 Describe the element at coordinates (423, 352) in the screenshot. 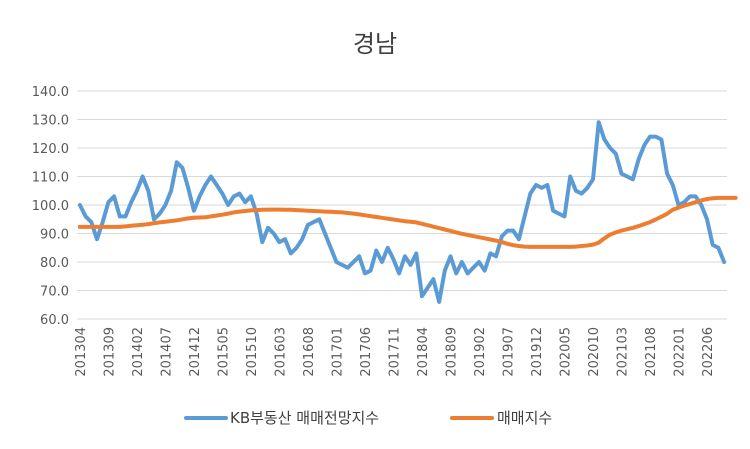

I see `x-tick-label: 201804` at that location.